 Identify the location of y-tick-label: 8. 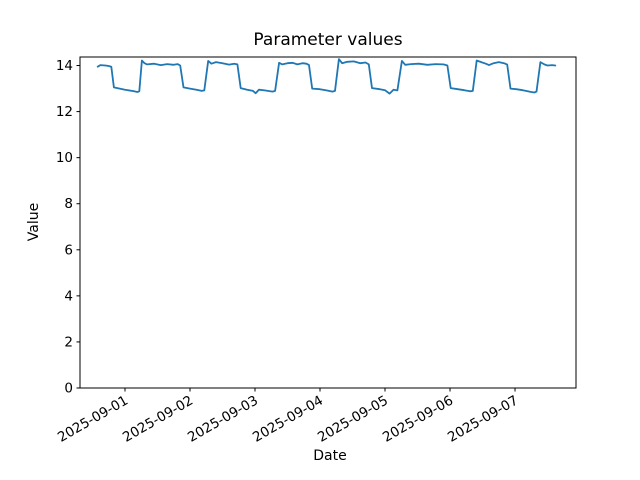
(68, 204).